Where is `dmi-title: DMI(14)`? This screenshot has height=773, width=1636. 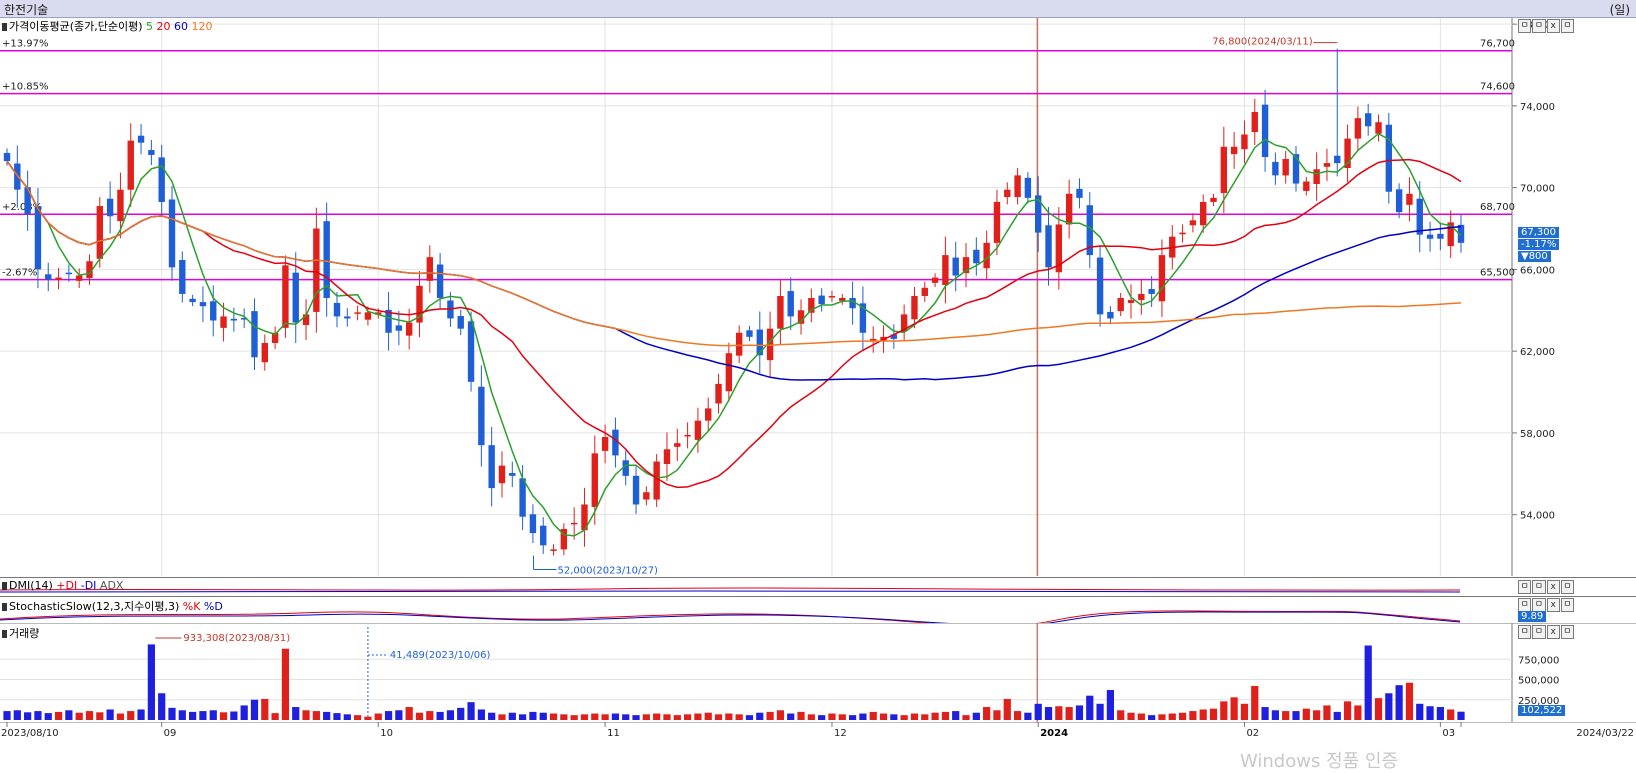
dmi-title: DMI(14) is located at coordinates (31, 585).